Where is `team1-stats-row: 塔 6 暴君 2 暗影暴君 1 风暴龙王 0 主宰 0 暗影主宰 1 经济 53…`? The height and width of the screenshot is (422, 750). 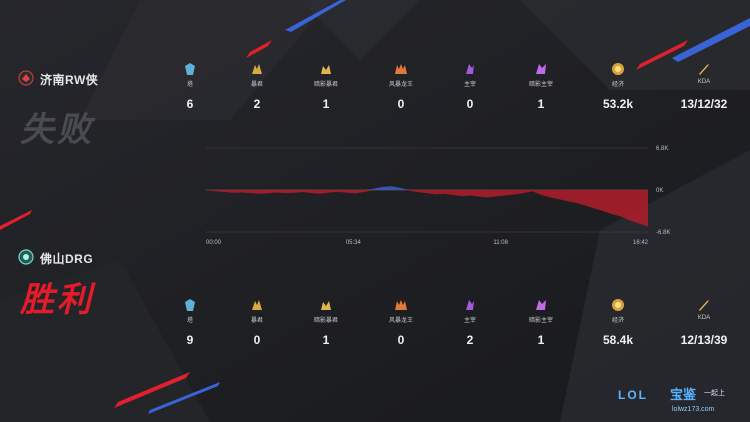
team1-stats-row: 塔 6 暴君 2 暗影暴君 1 风暴龙王 0 主宰 0 暗影主宰 1 经济 53… is located at coordinates (455, 92).